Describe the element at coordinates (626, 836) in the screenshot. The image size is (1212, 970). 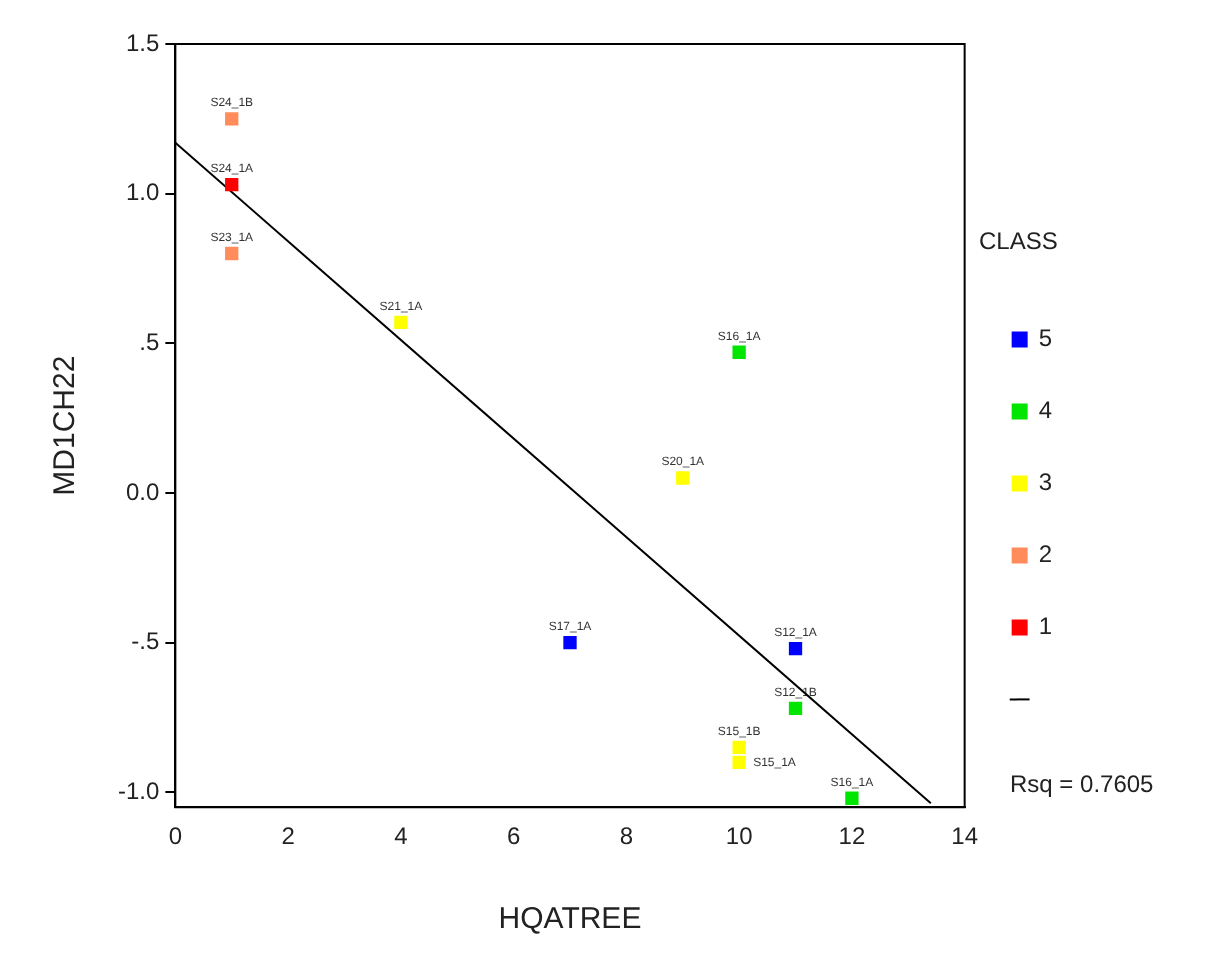
I see `x-tick-label: 8` at that location.